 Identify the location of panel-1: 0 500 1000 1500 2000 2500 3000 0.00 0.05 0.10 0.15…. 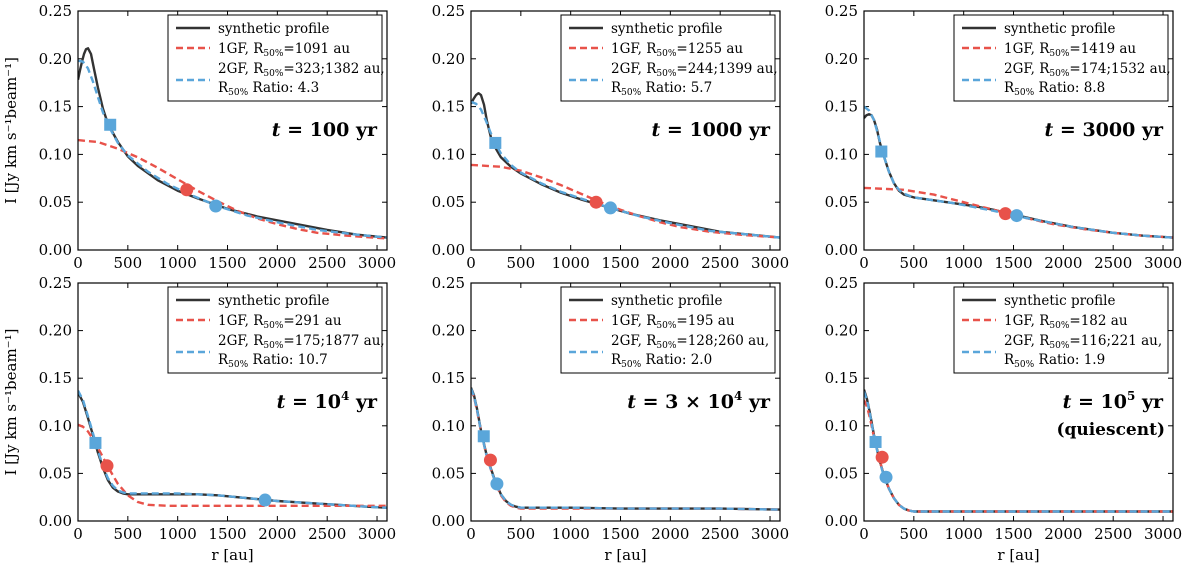
(218, 137).